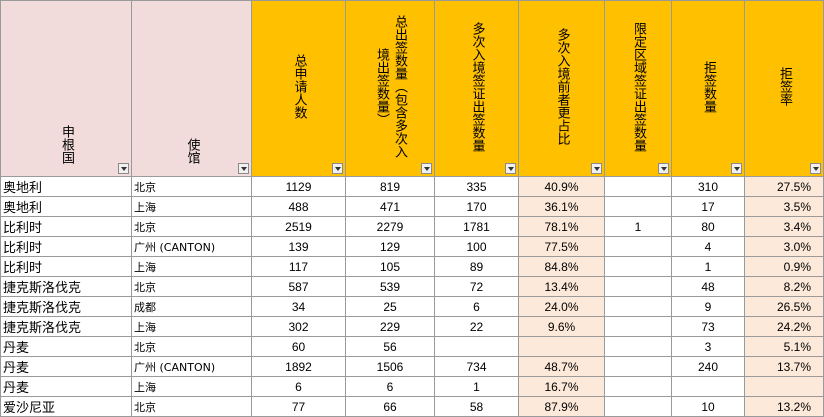  Describe the element at coordinates (784, 206) in the screenshot. I see `cell-refusal-rate: 3.5%` at that location.